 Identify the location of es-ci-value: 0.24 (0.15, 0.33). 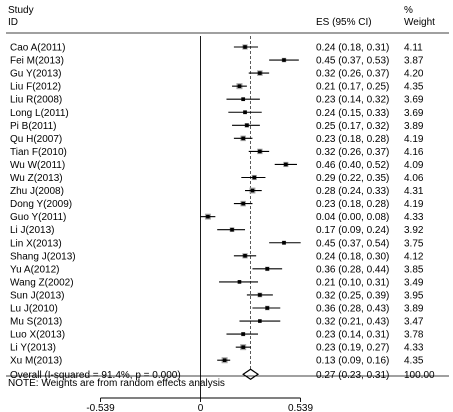
(352, 113).